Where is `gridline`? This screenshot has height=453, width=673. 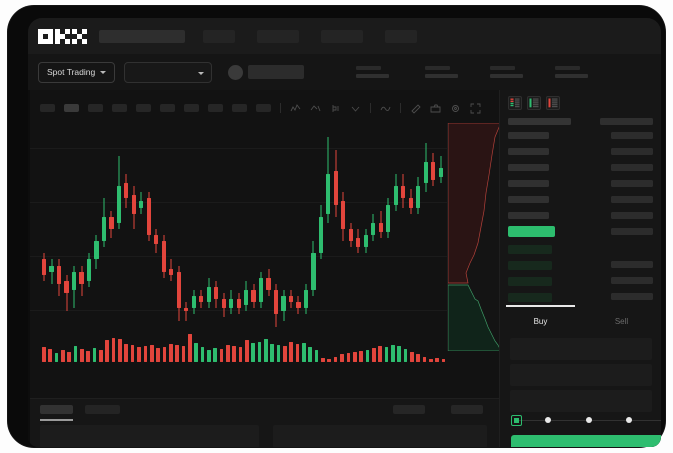 gridline is located at coordinates (263, 148).